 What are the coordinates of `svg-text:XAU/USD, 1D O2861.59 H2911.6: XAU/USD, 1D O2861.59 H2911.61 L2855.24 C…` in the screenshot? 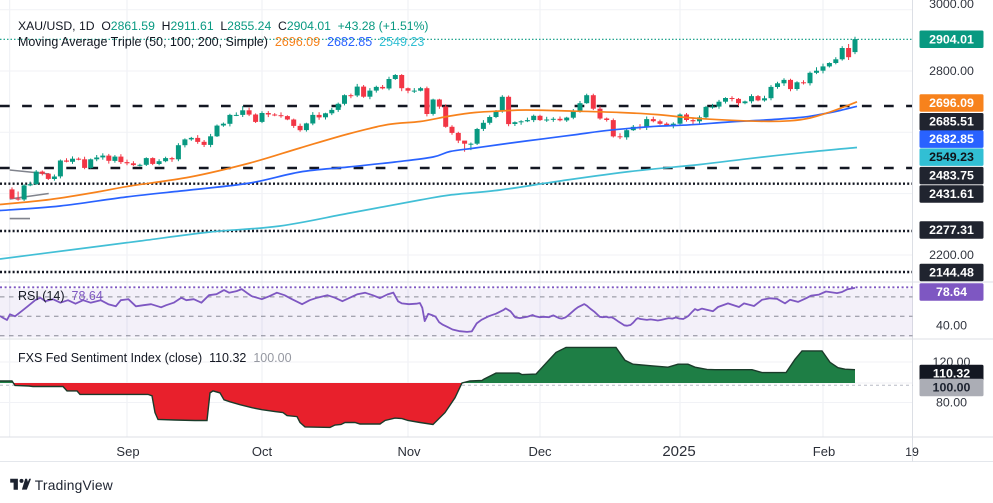 It's located at (223, 26).